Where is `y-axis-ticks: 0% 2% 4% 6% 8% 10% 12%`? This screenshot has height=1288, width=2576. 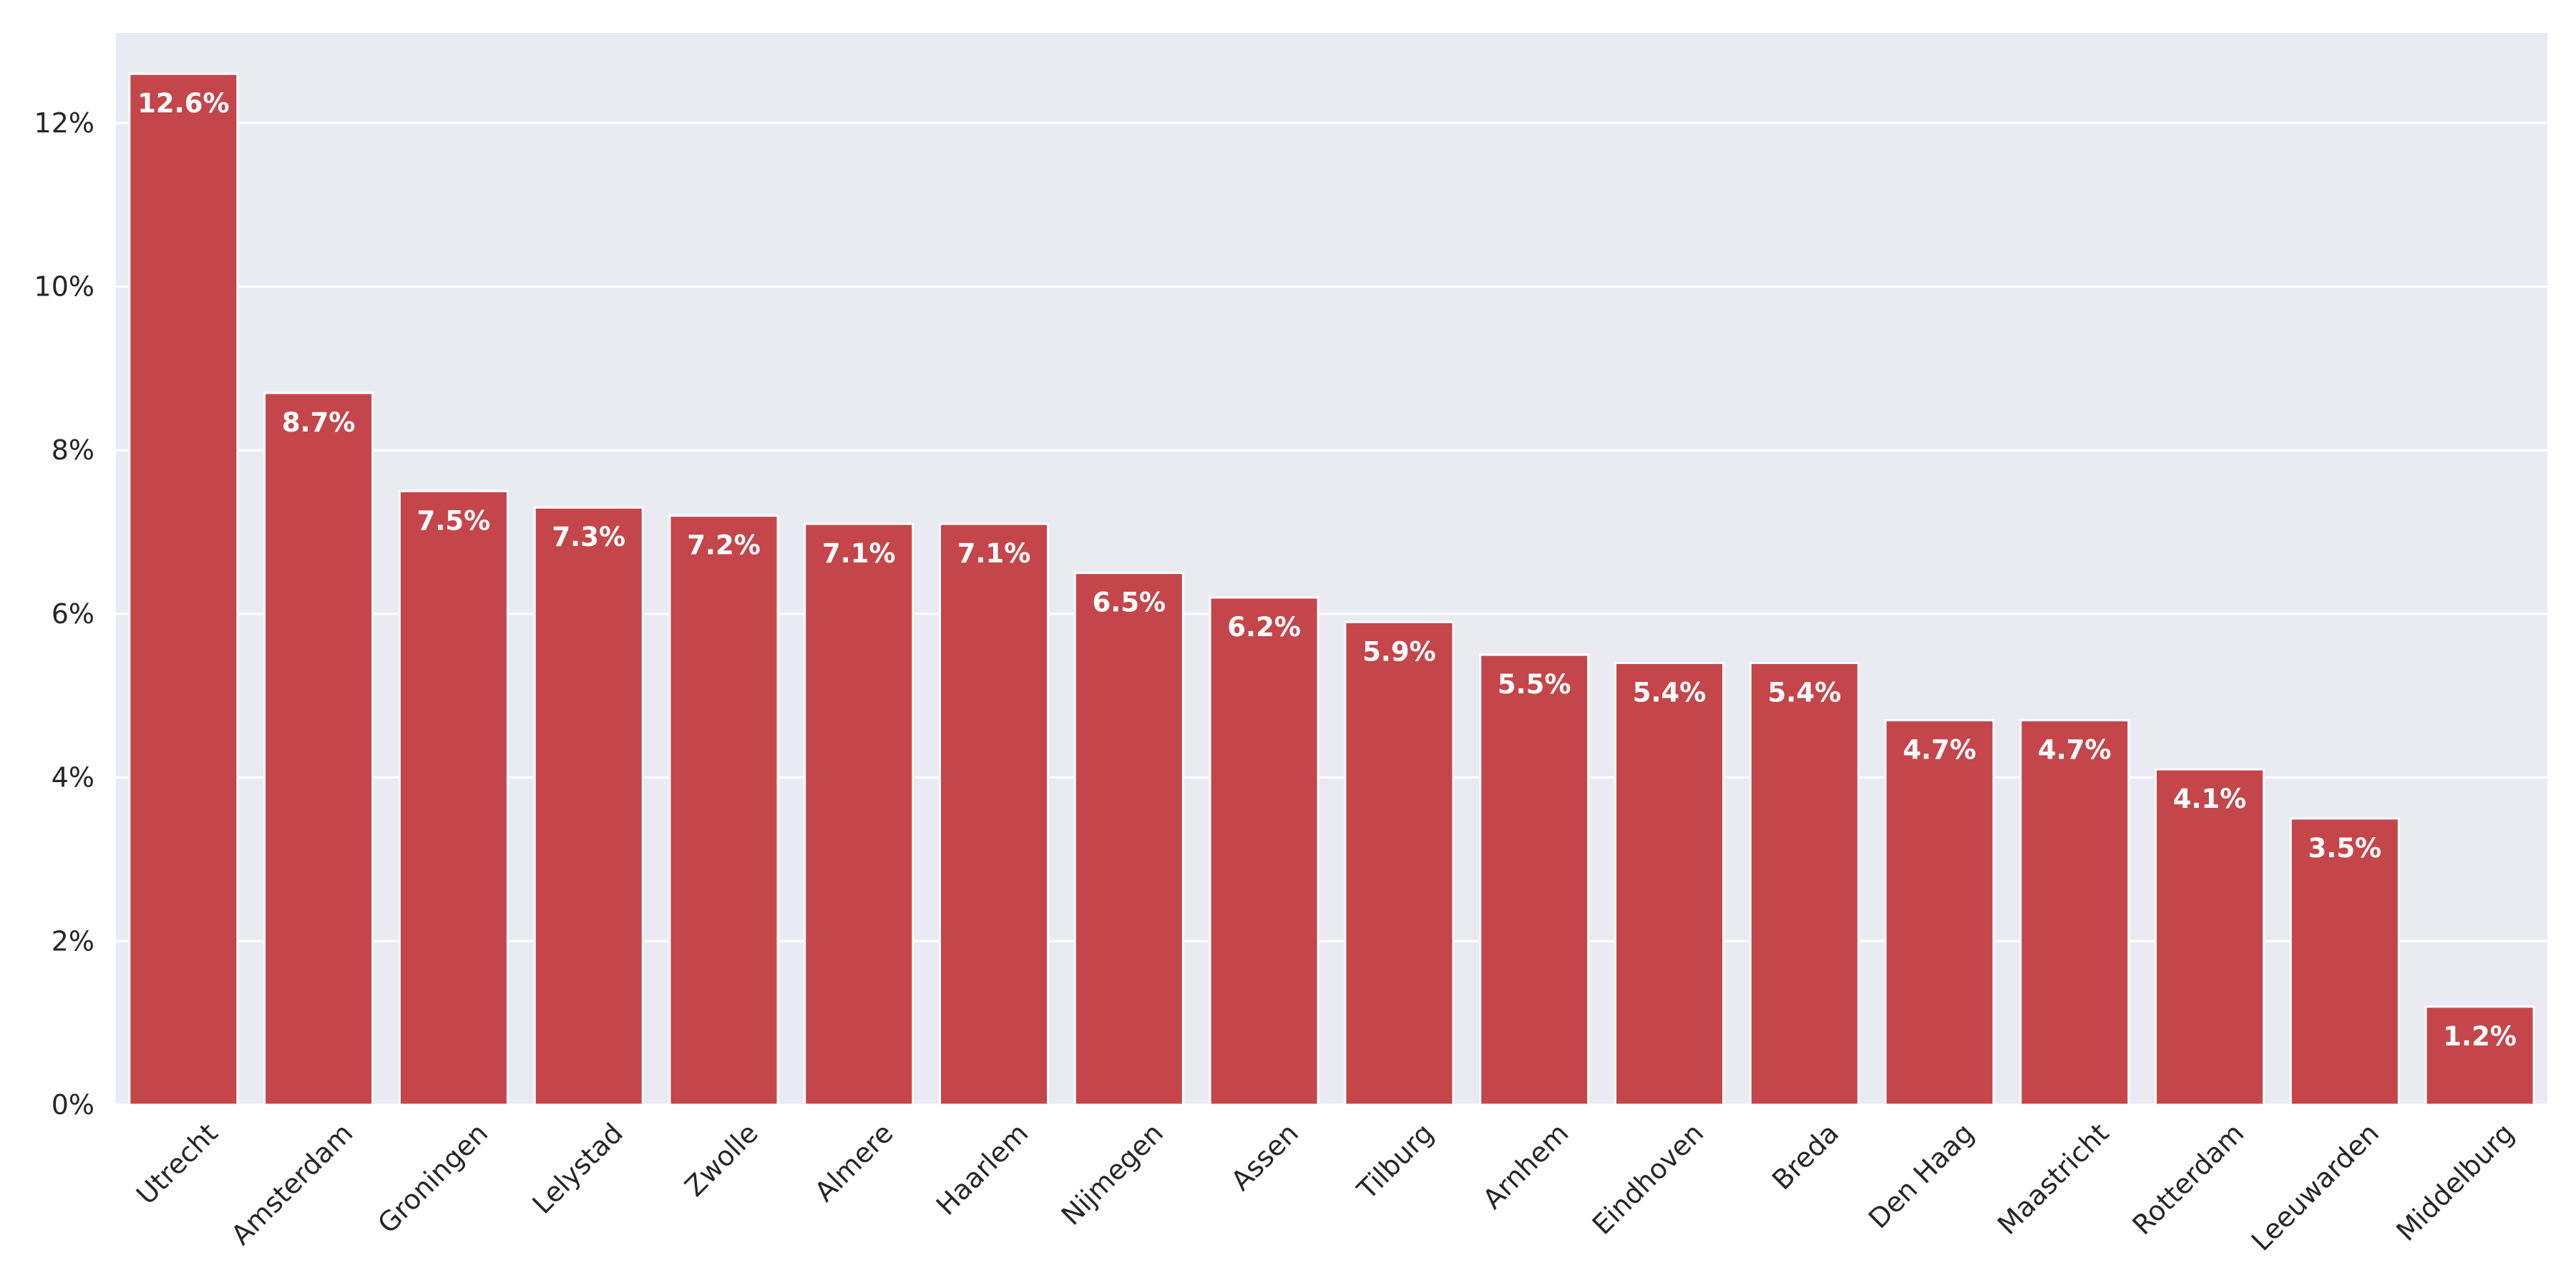 y-axis-ticks: 0% 2% 4% 6% 8% 10% 12% is located at coordinates (64, 614).